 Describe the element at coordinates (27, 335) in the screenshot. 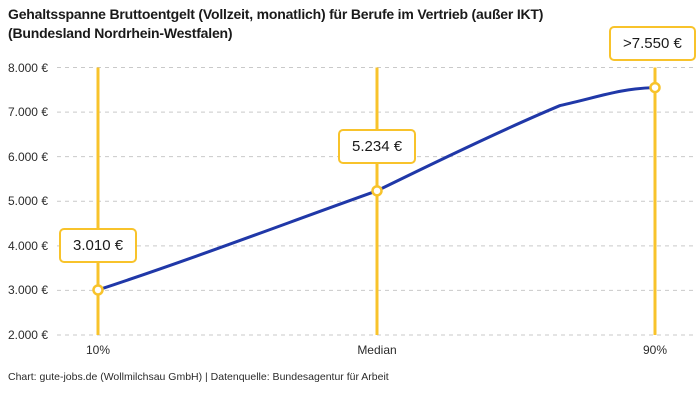

I see `y-axis-tick-label: 2.000 €` at that location.